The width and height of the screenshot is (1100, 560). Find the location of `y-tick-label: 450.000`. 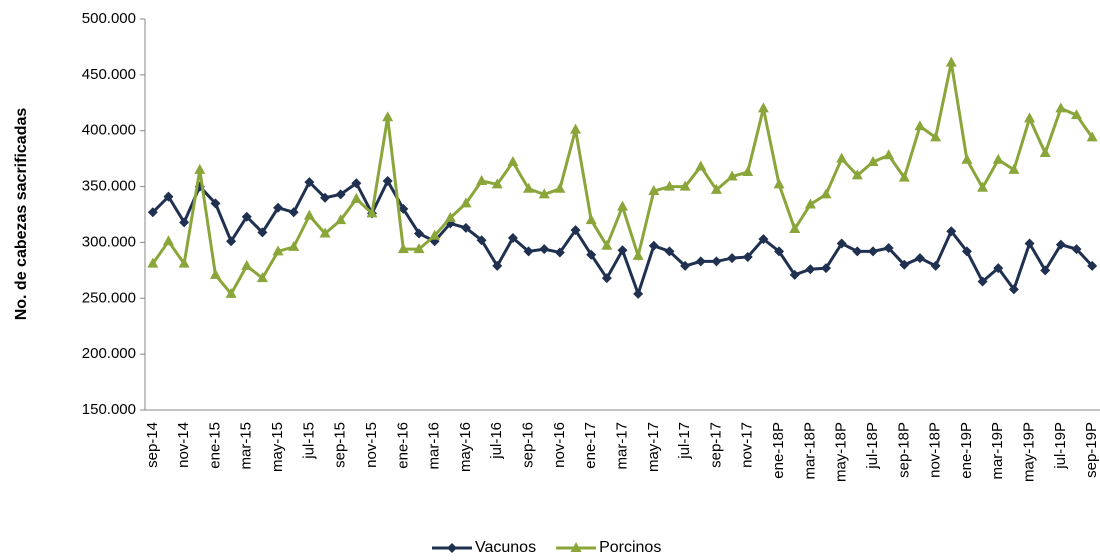

y-tick-label: 450.000 is located at coordinates (109, 74).